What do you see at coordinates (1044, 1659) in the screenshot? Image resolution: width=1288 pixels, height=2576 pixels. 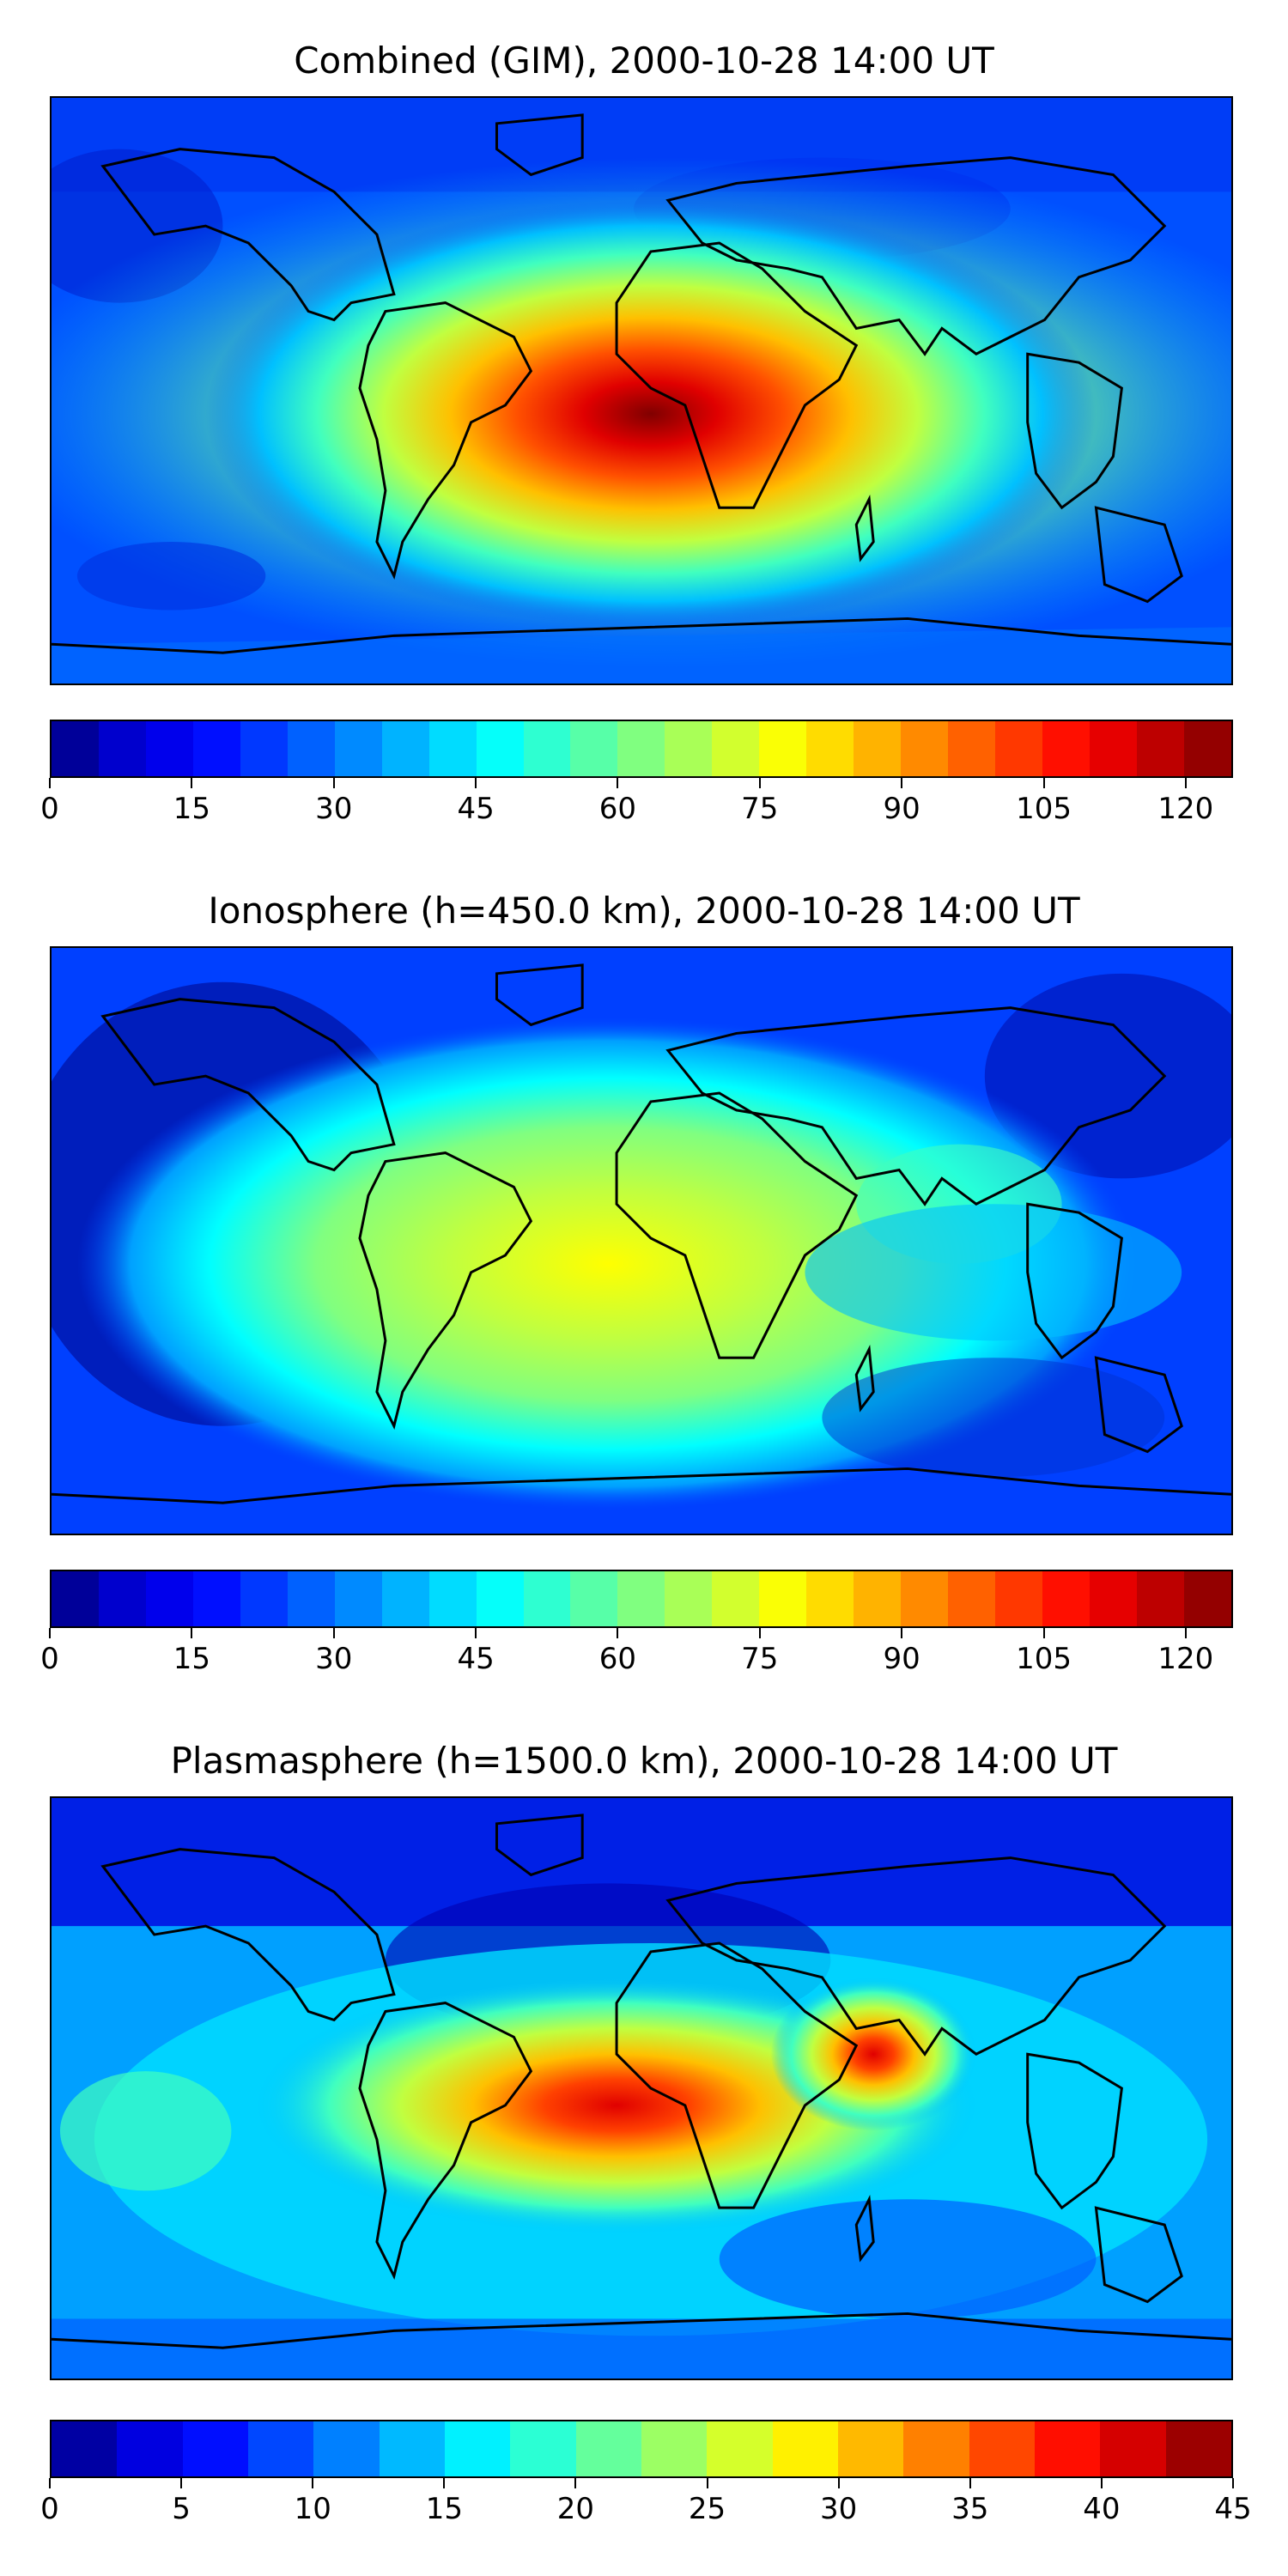 I see `colorbar-tick-label: 105` at bounding box center [1044, 1659].